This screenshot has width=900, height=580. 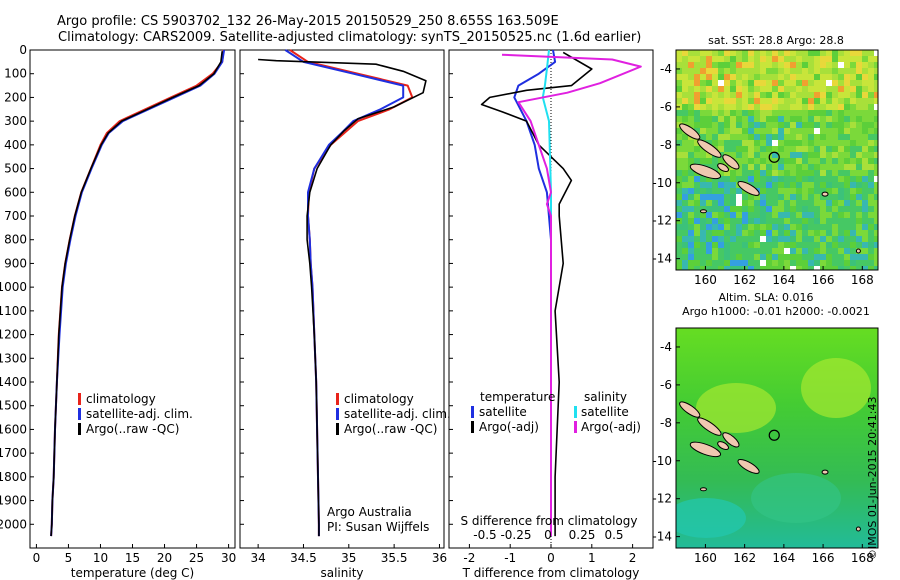 I want to click on x-tick-label: 34, so click(x=257, y=558).